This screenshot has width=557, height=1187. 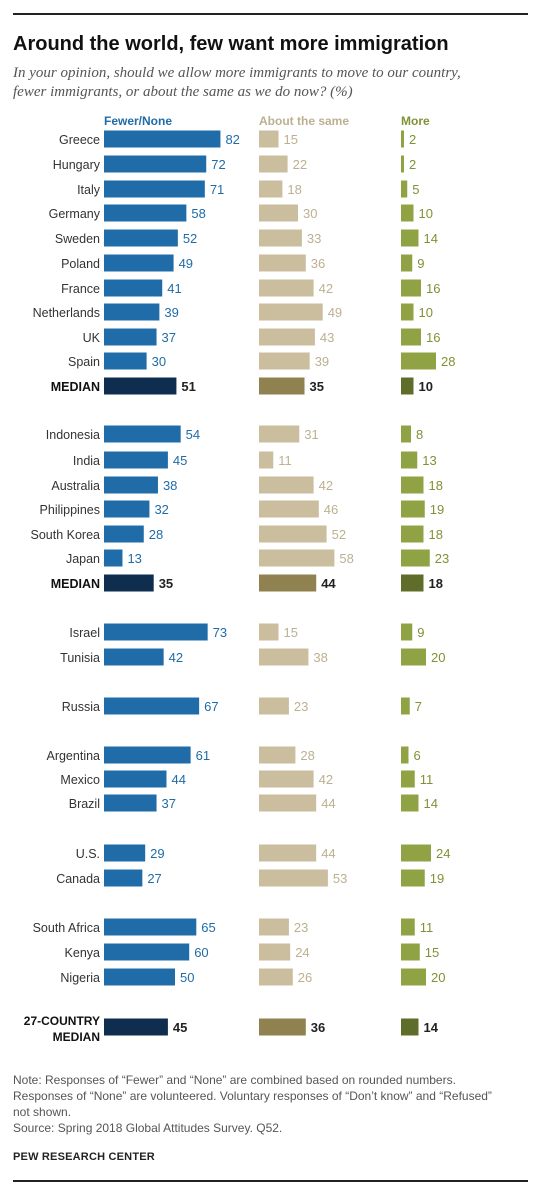 What do you see at coordinates (84, 362) in the screenshot?
I see `row-label-spain: Spain` at bounding box center [84, 362].